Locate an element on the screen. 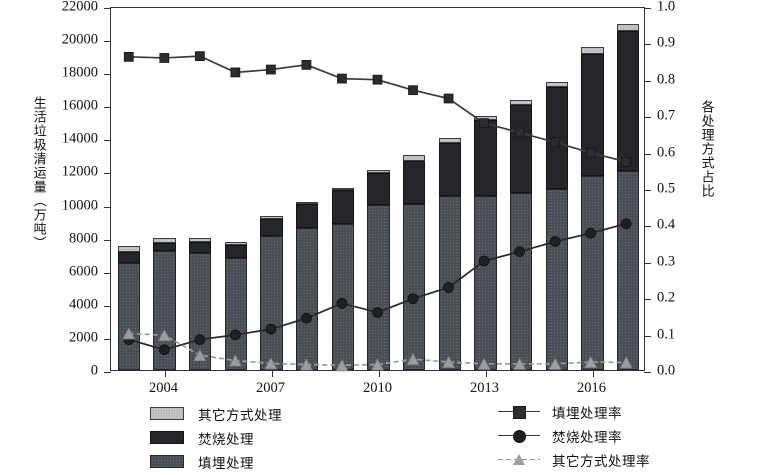 Image resolution: width=766 pixels, height=475 pixels. bar-2013 is located at coordinates (485, 242).